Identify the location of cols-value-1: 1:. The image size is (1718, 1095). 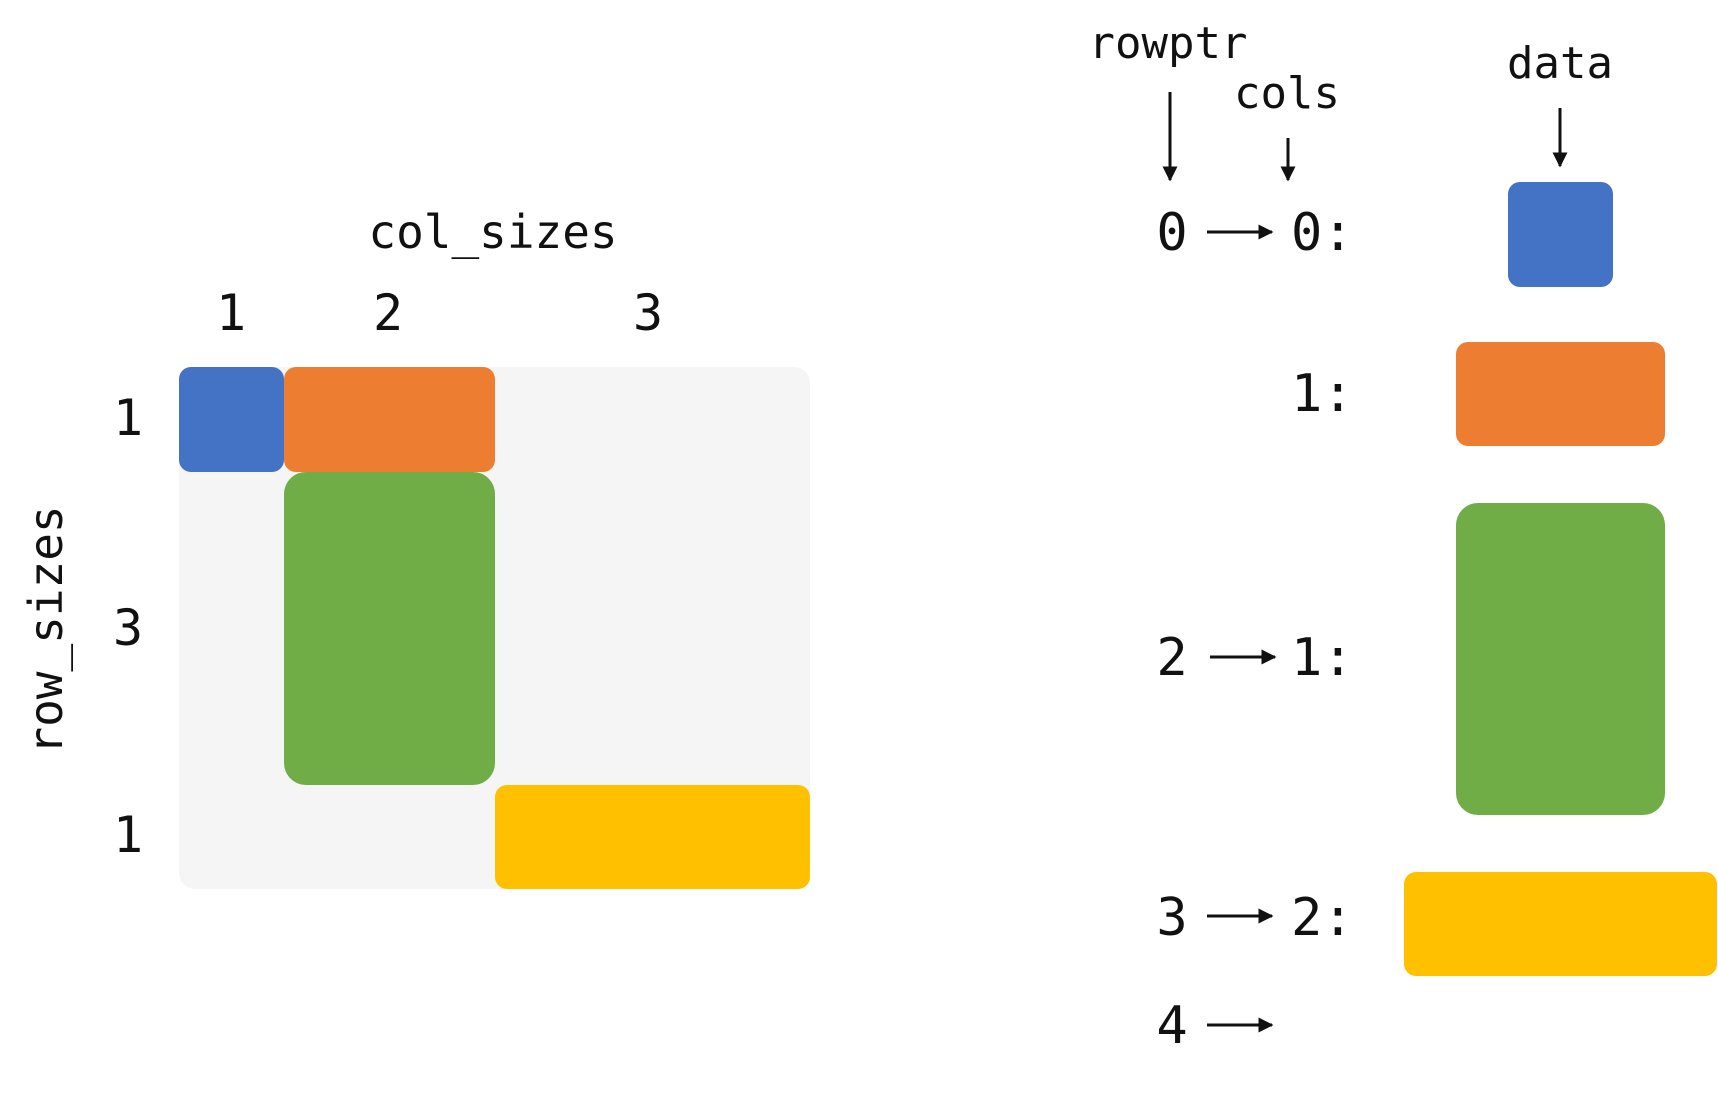
(1322, 394).